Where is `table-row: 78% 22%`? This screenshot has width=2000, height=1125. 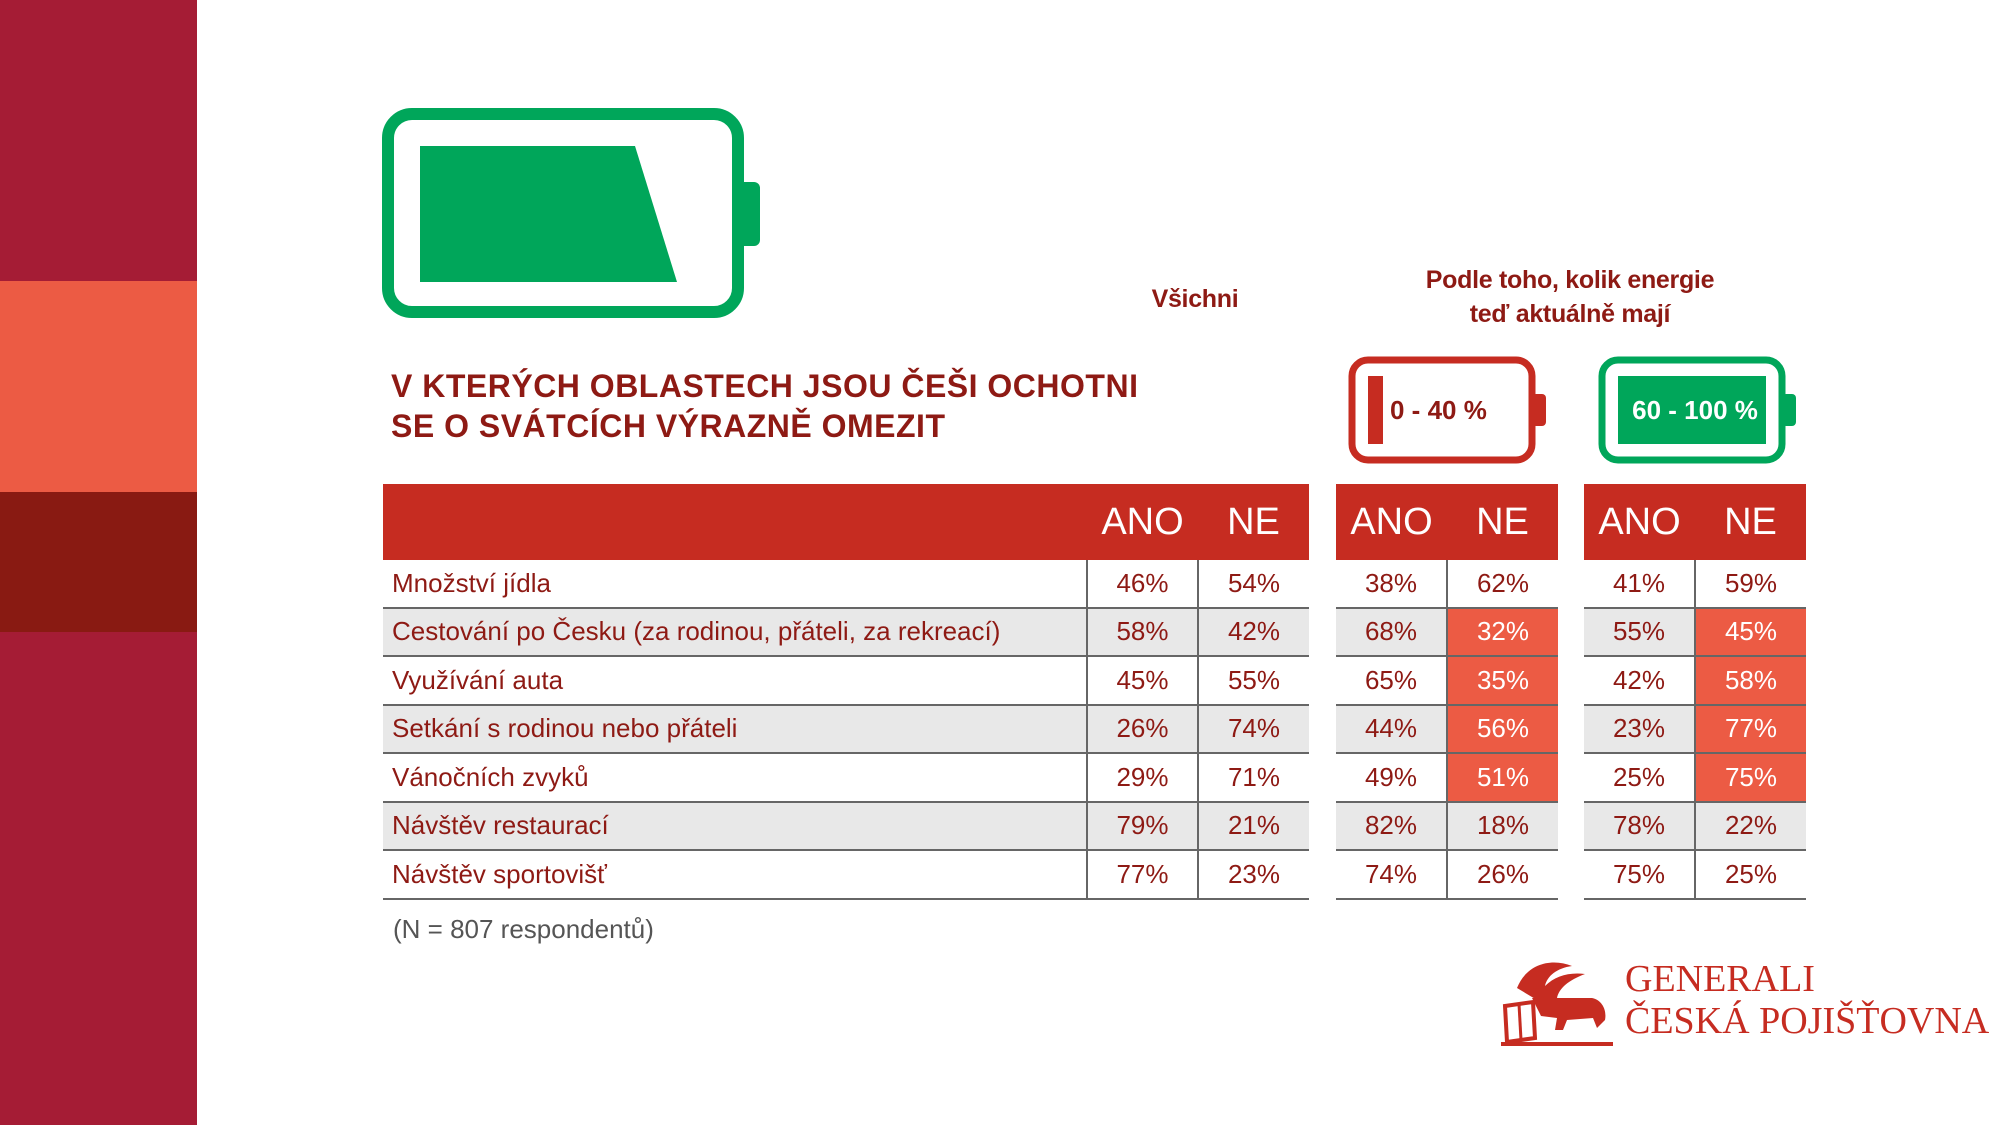
table-row: 78% 22% is located at coordinates (1695, 826).